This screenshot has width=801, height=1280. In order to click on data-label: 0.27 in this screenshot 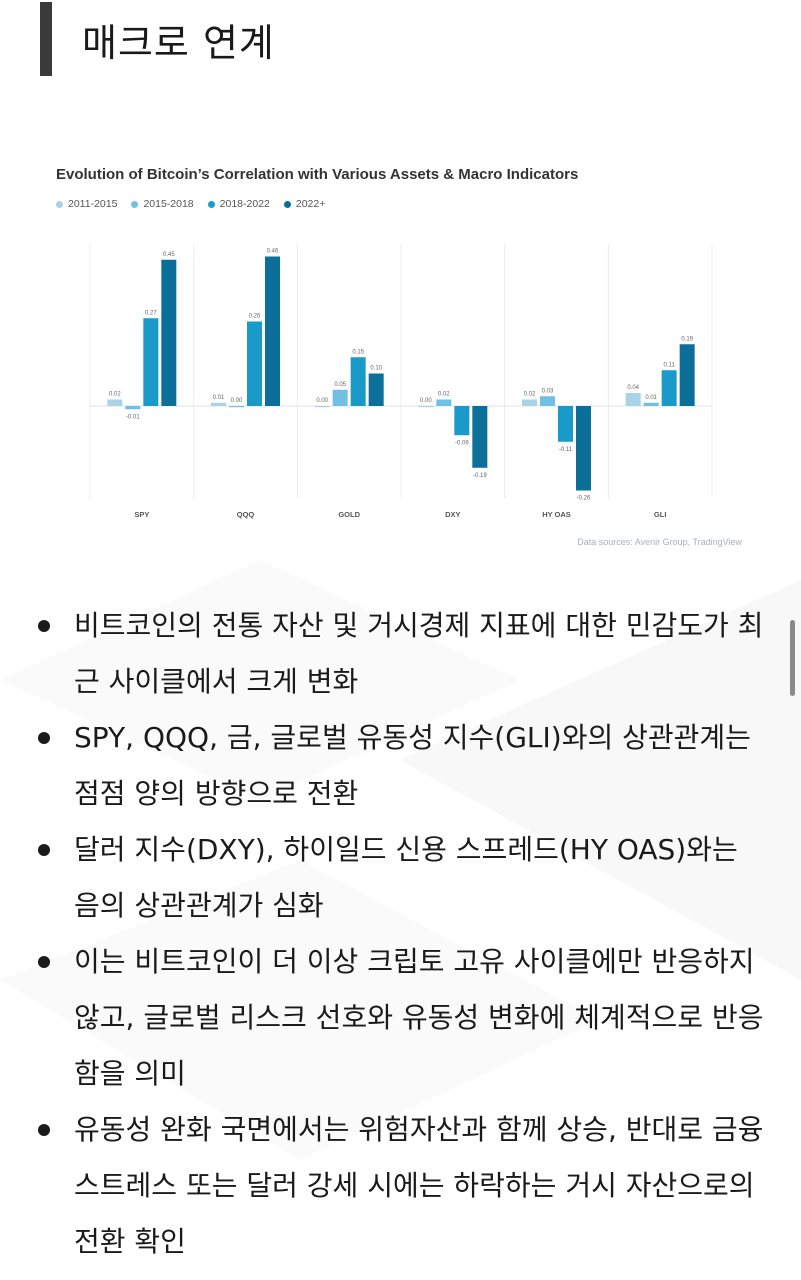, I will do `click(151, 313)`.